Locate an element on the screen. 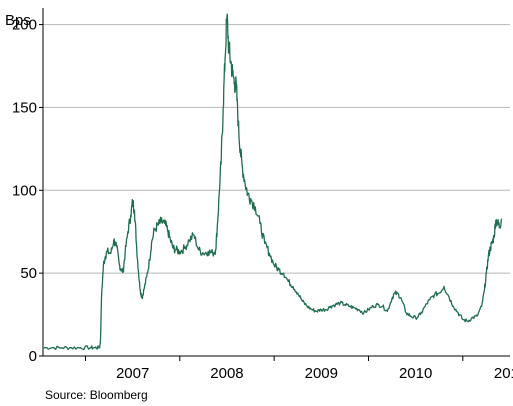 The image size is (513, 406). x-tick-label-2009: 2009 is located at coordinates (321, 373).